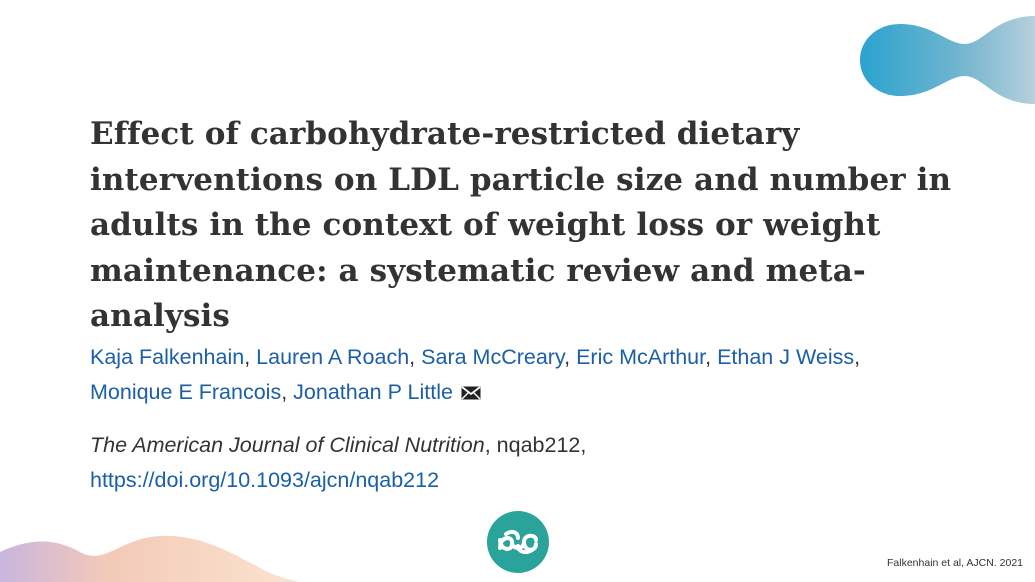 This screenshot has width=1035, height=582. What do you see at coordinates (265, 480) in the screenshot?
I see `doi-link: https://doi.org/10.1093/ajcn/nqab212` at bounding box center [265, 480].